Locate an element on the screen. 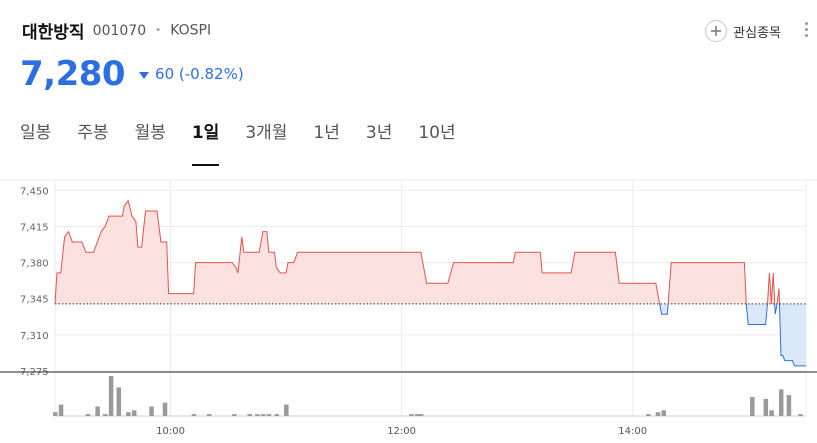 The image size is (817, 443). market-label: KOSPI is located at coordinates (191, 30).